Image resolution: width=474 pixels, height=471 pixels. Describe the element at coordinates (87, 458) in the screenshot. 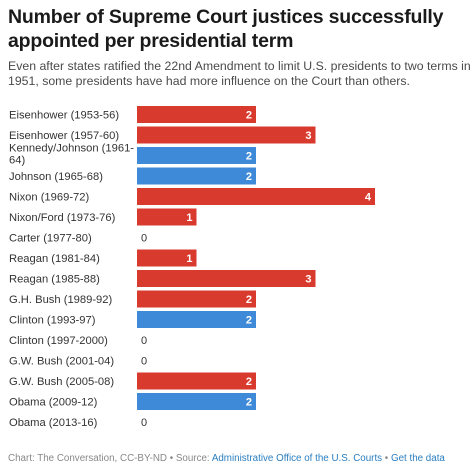

I see `credit-text: Chart: The Conversation, CC-BY-ND` at that location.